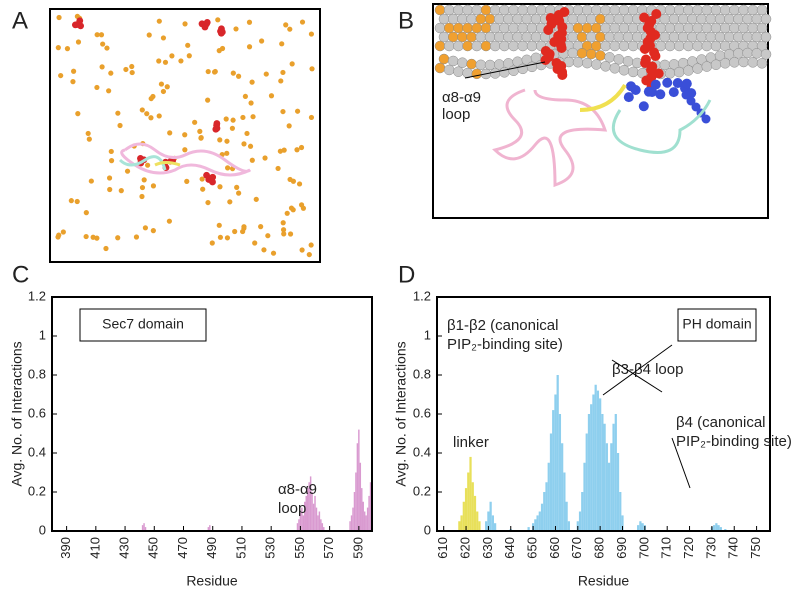  Describe the element at coordinates (550, 138) in the screenshot. I see `protein` at that location.